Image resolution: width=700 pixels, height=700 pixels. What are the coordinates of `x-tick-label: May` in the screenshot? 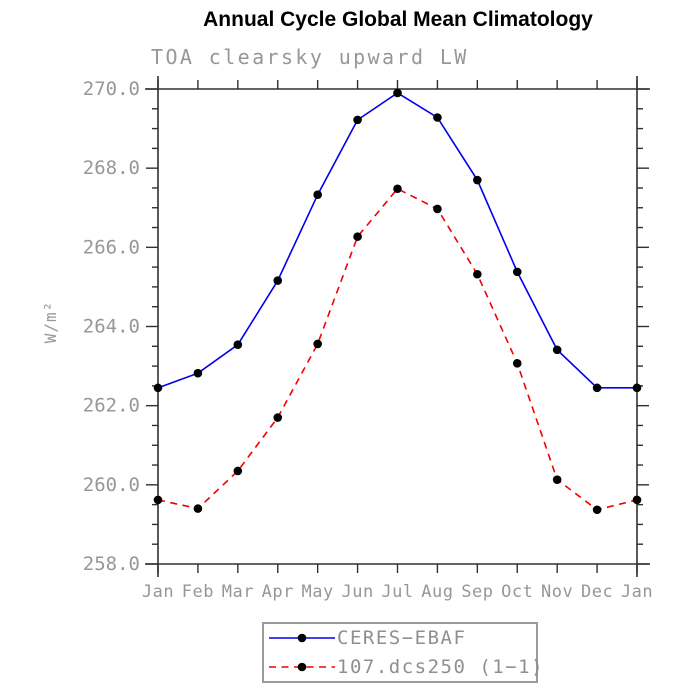 It's located at (318, 592).